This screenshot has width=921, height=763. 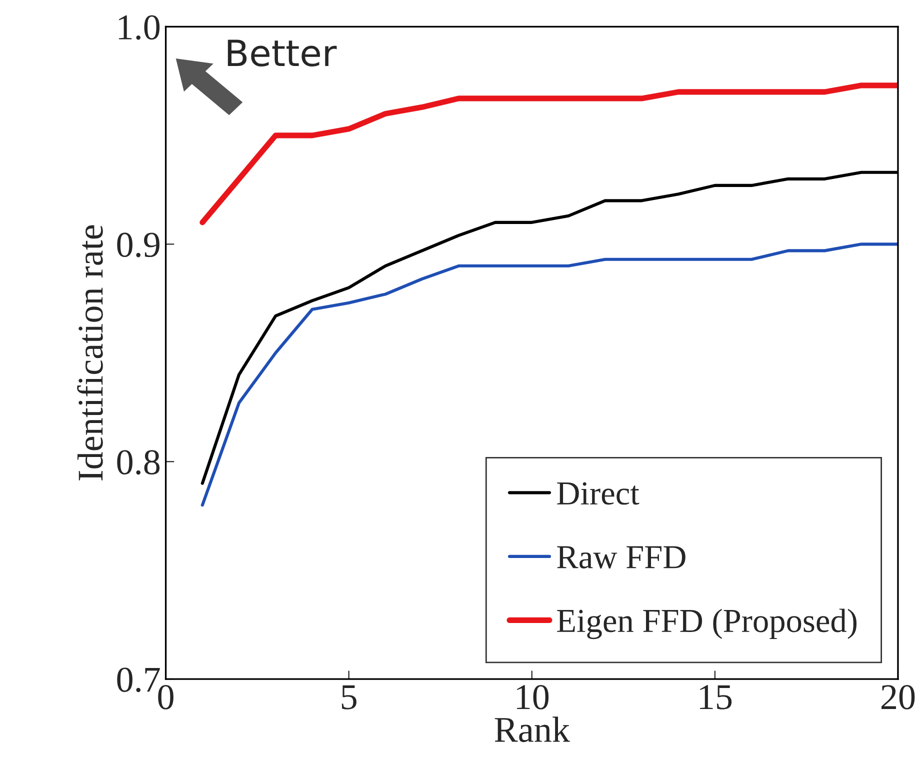 I want to click on y-tick-label: 0.8, so click(x=138, y=462).